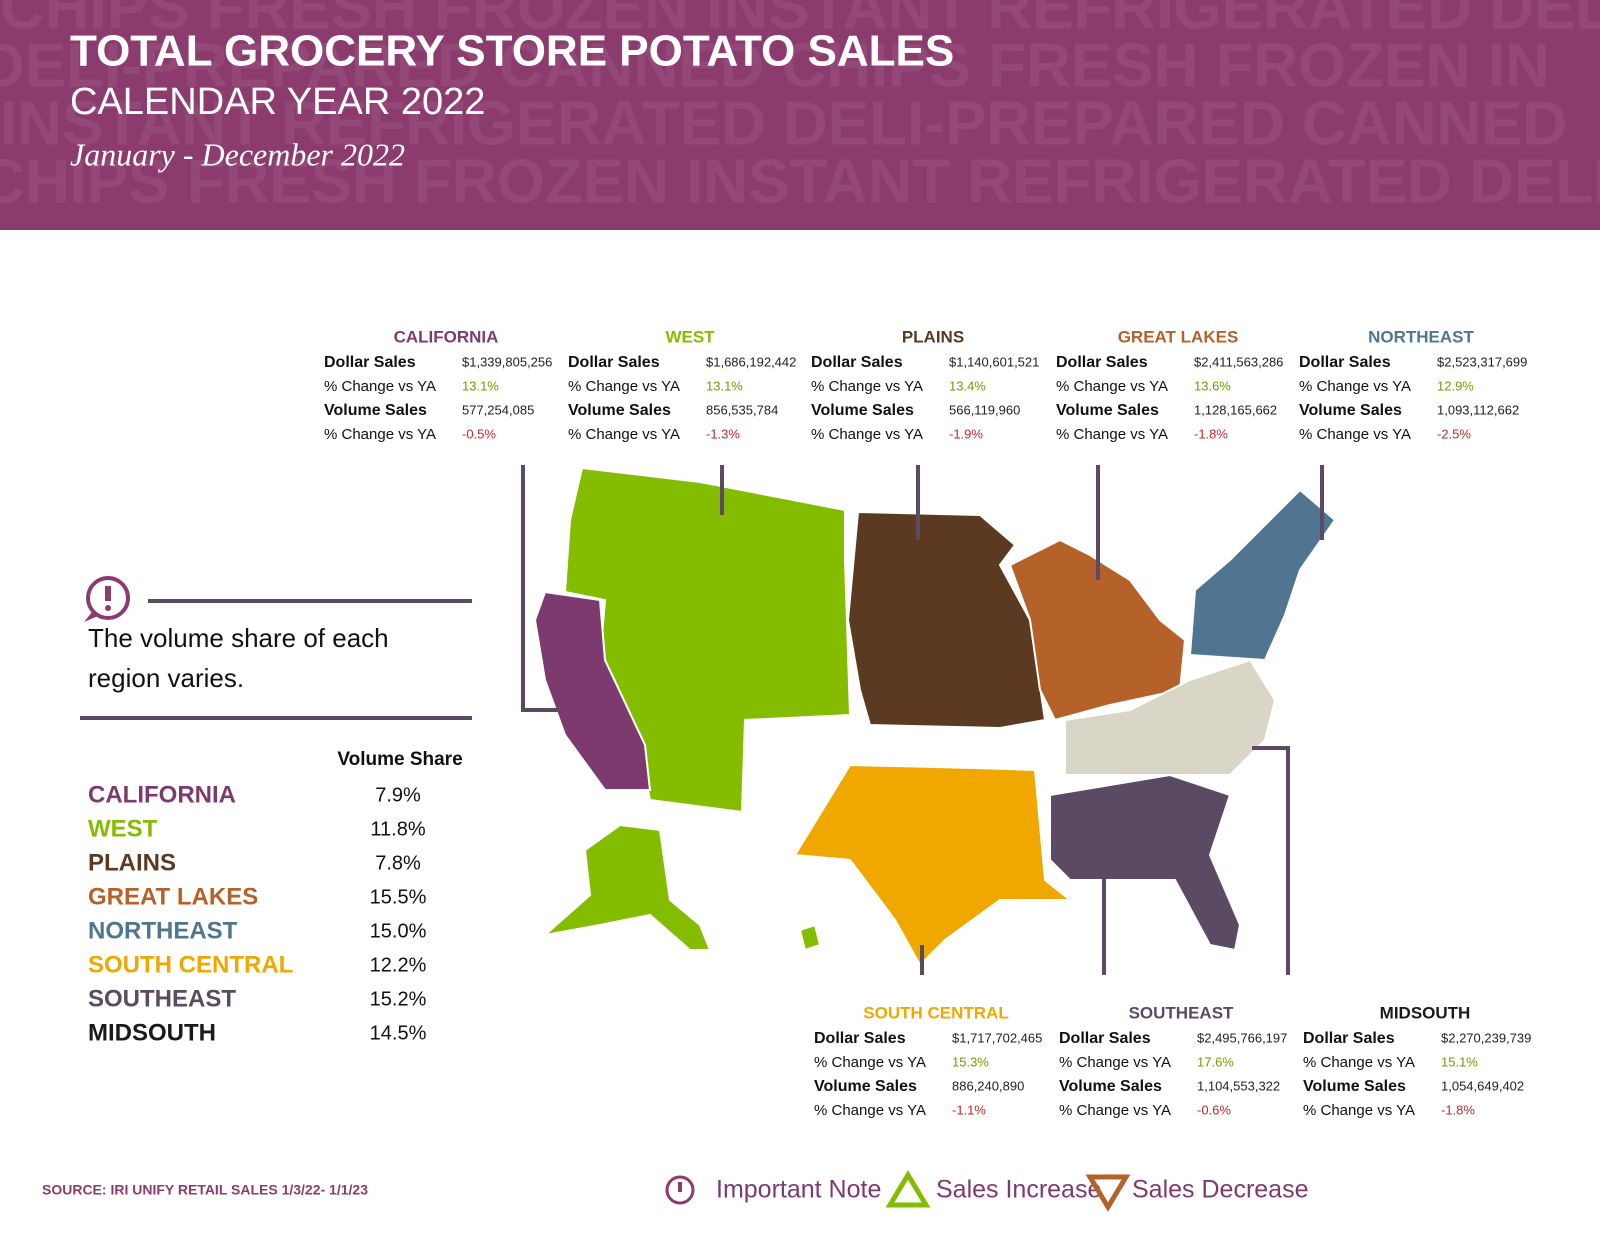 This screenshot has height=1236, width=1600. I want to click on stat-value: -2.5%, so click(1454, 433).